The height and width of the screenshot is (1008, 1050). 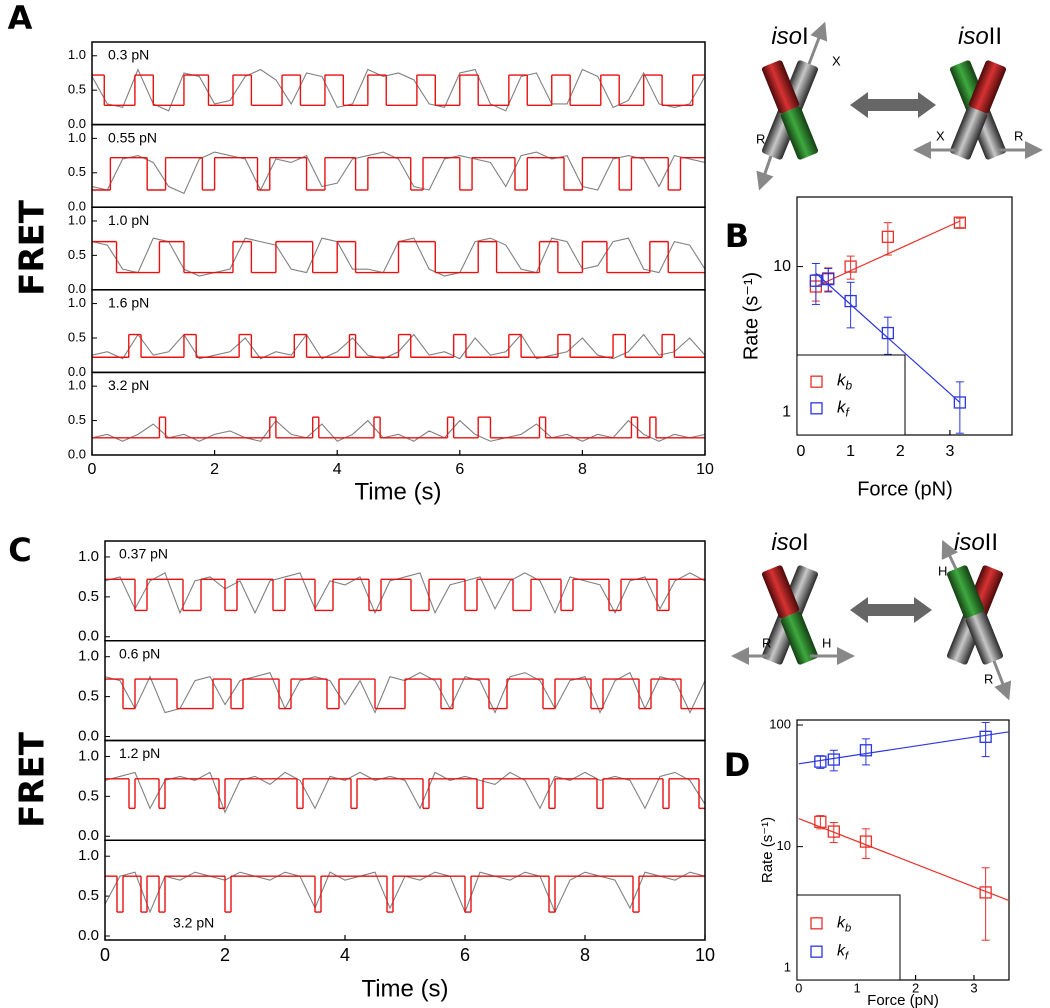 I want to click on force-label: 1.0 pN, so click(x=128, y=220).